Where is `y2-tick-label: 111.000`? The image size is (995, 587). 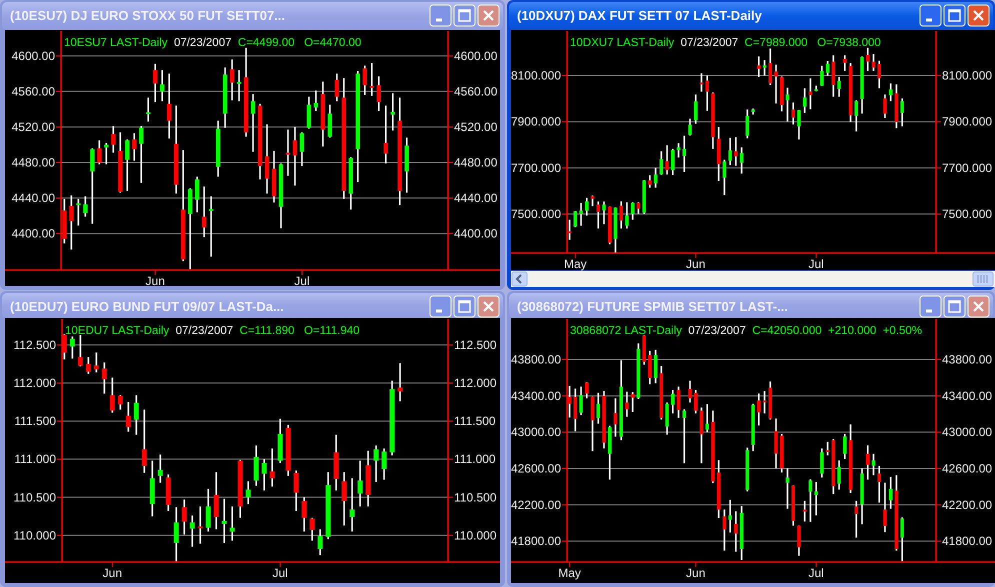
y2-tick-label: 111.000 is located at coordinates (475, 459).